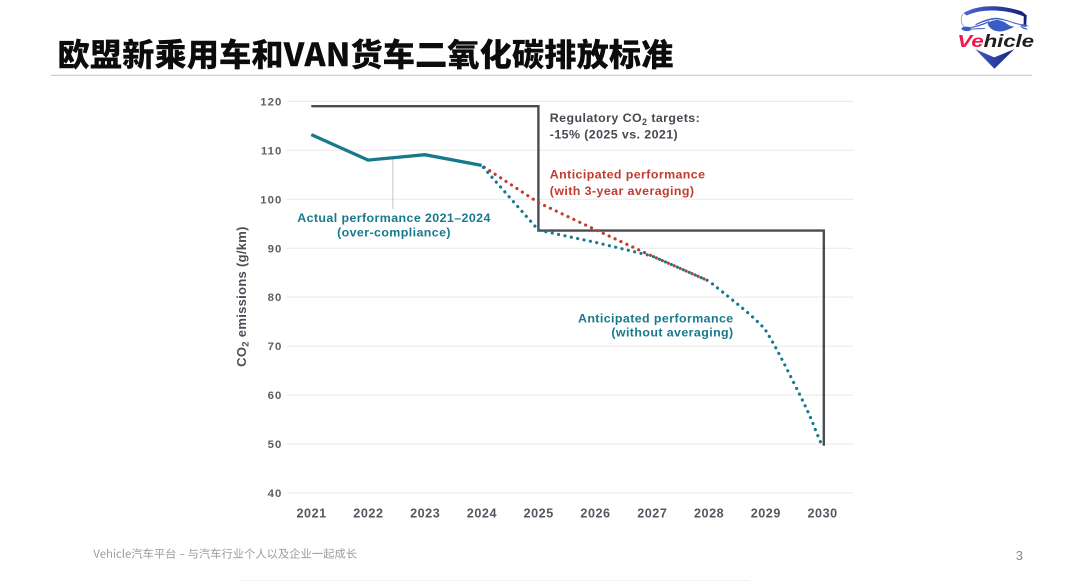 The height and width of the screenshot is (586, 1080). I want to click on svg-text: 2029, so click(766, 513).